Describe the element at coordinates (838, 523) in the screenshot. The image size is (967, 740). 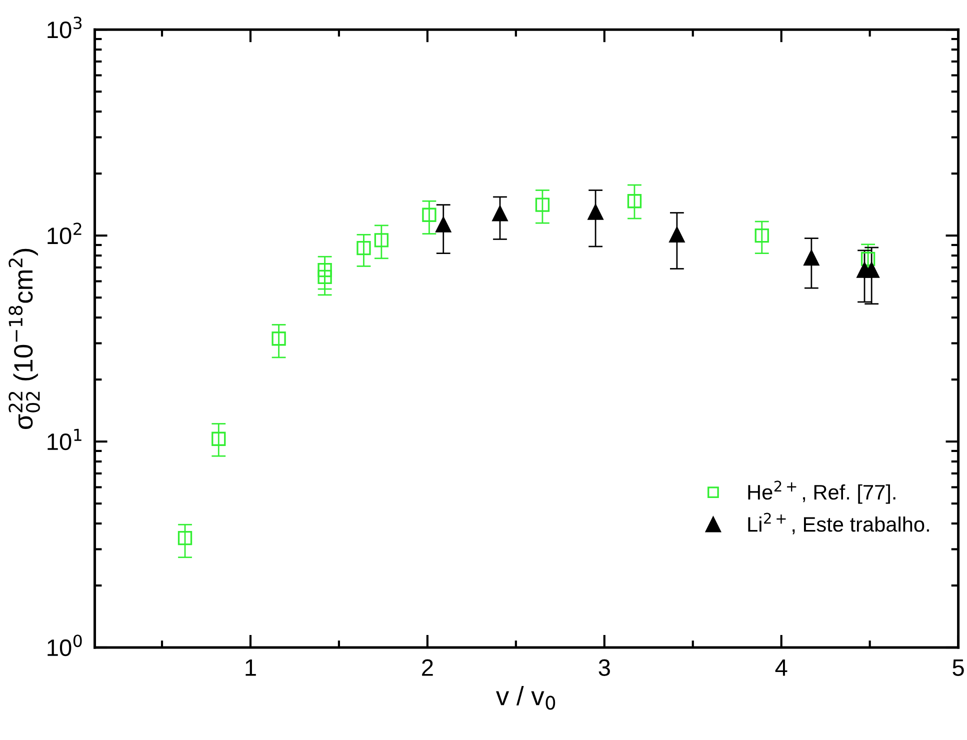
I see `legend-label: Li$^{2+}$, Este trabalho.` at that location.